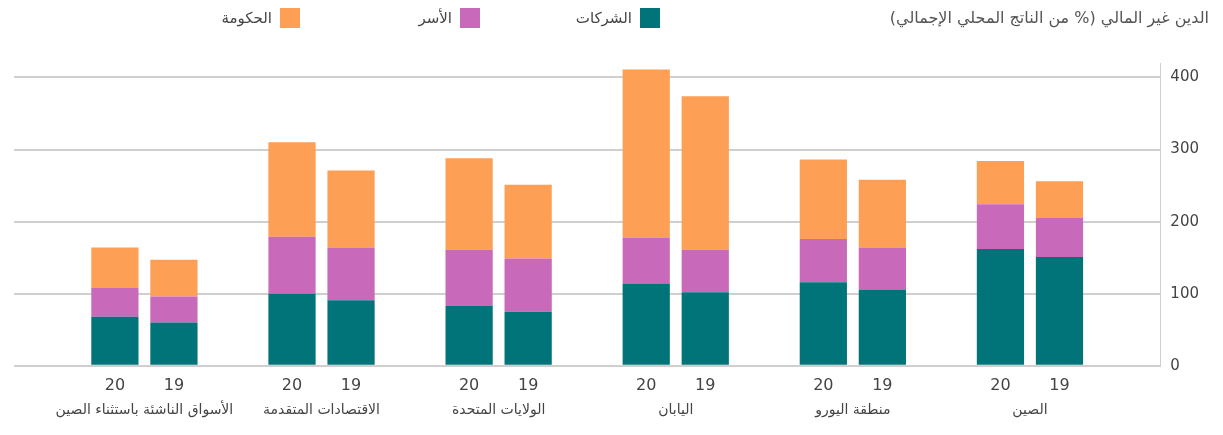 The height and width of the screenshot is (435, 1223). Describe the element at coordinates (1185, 76) in the screenshot. I see `y-tick-label: 400` at that location.